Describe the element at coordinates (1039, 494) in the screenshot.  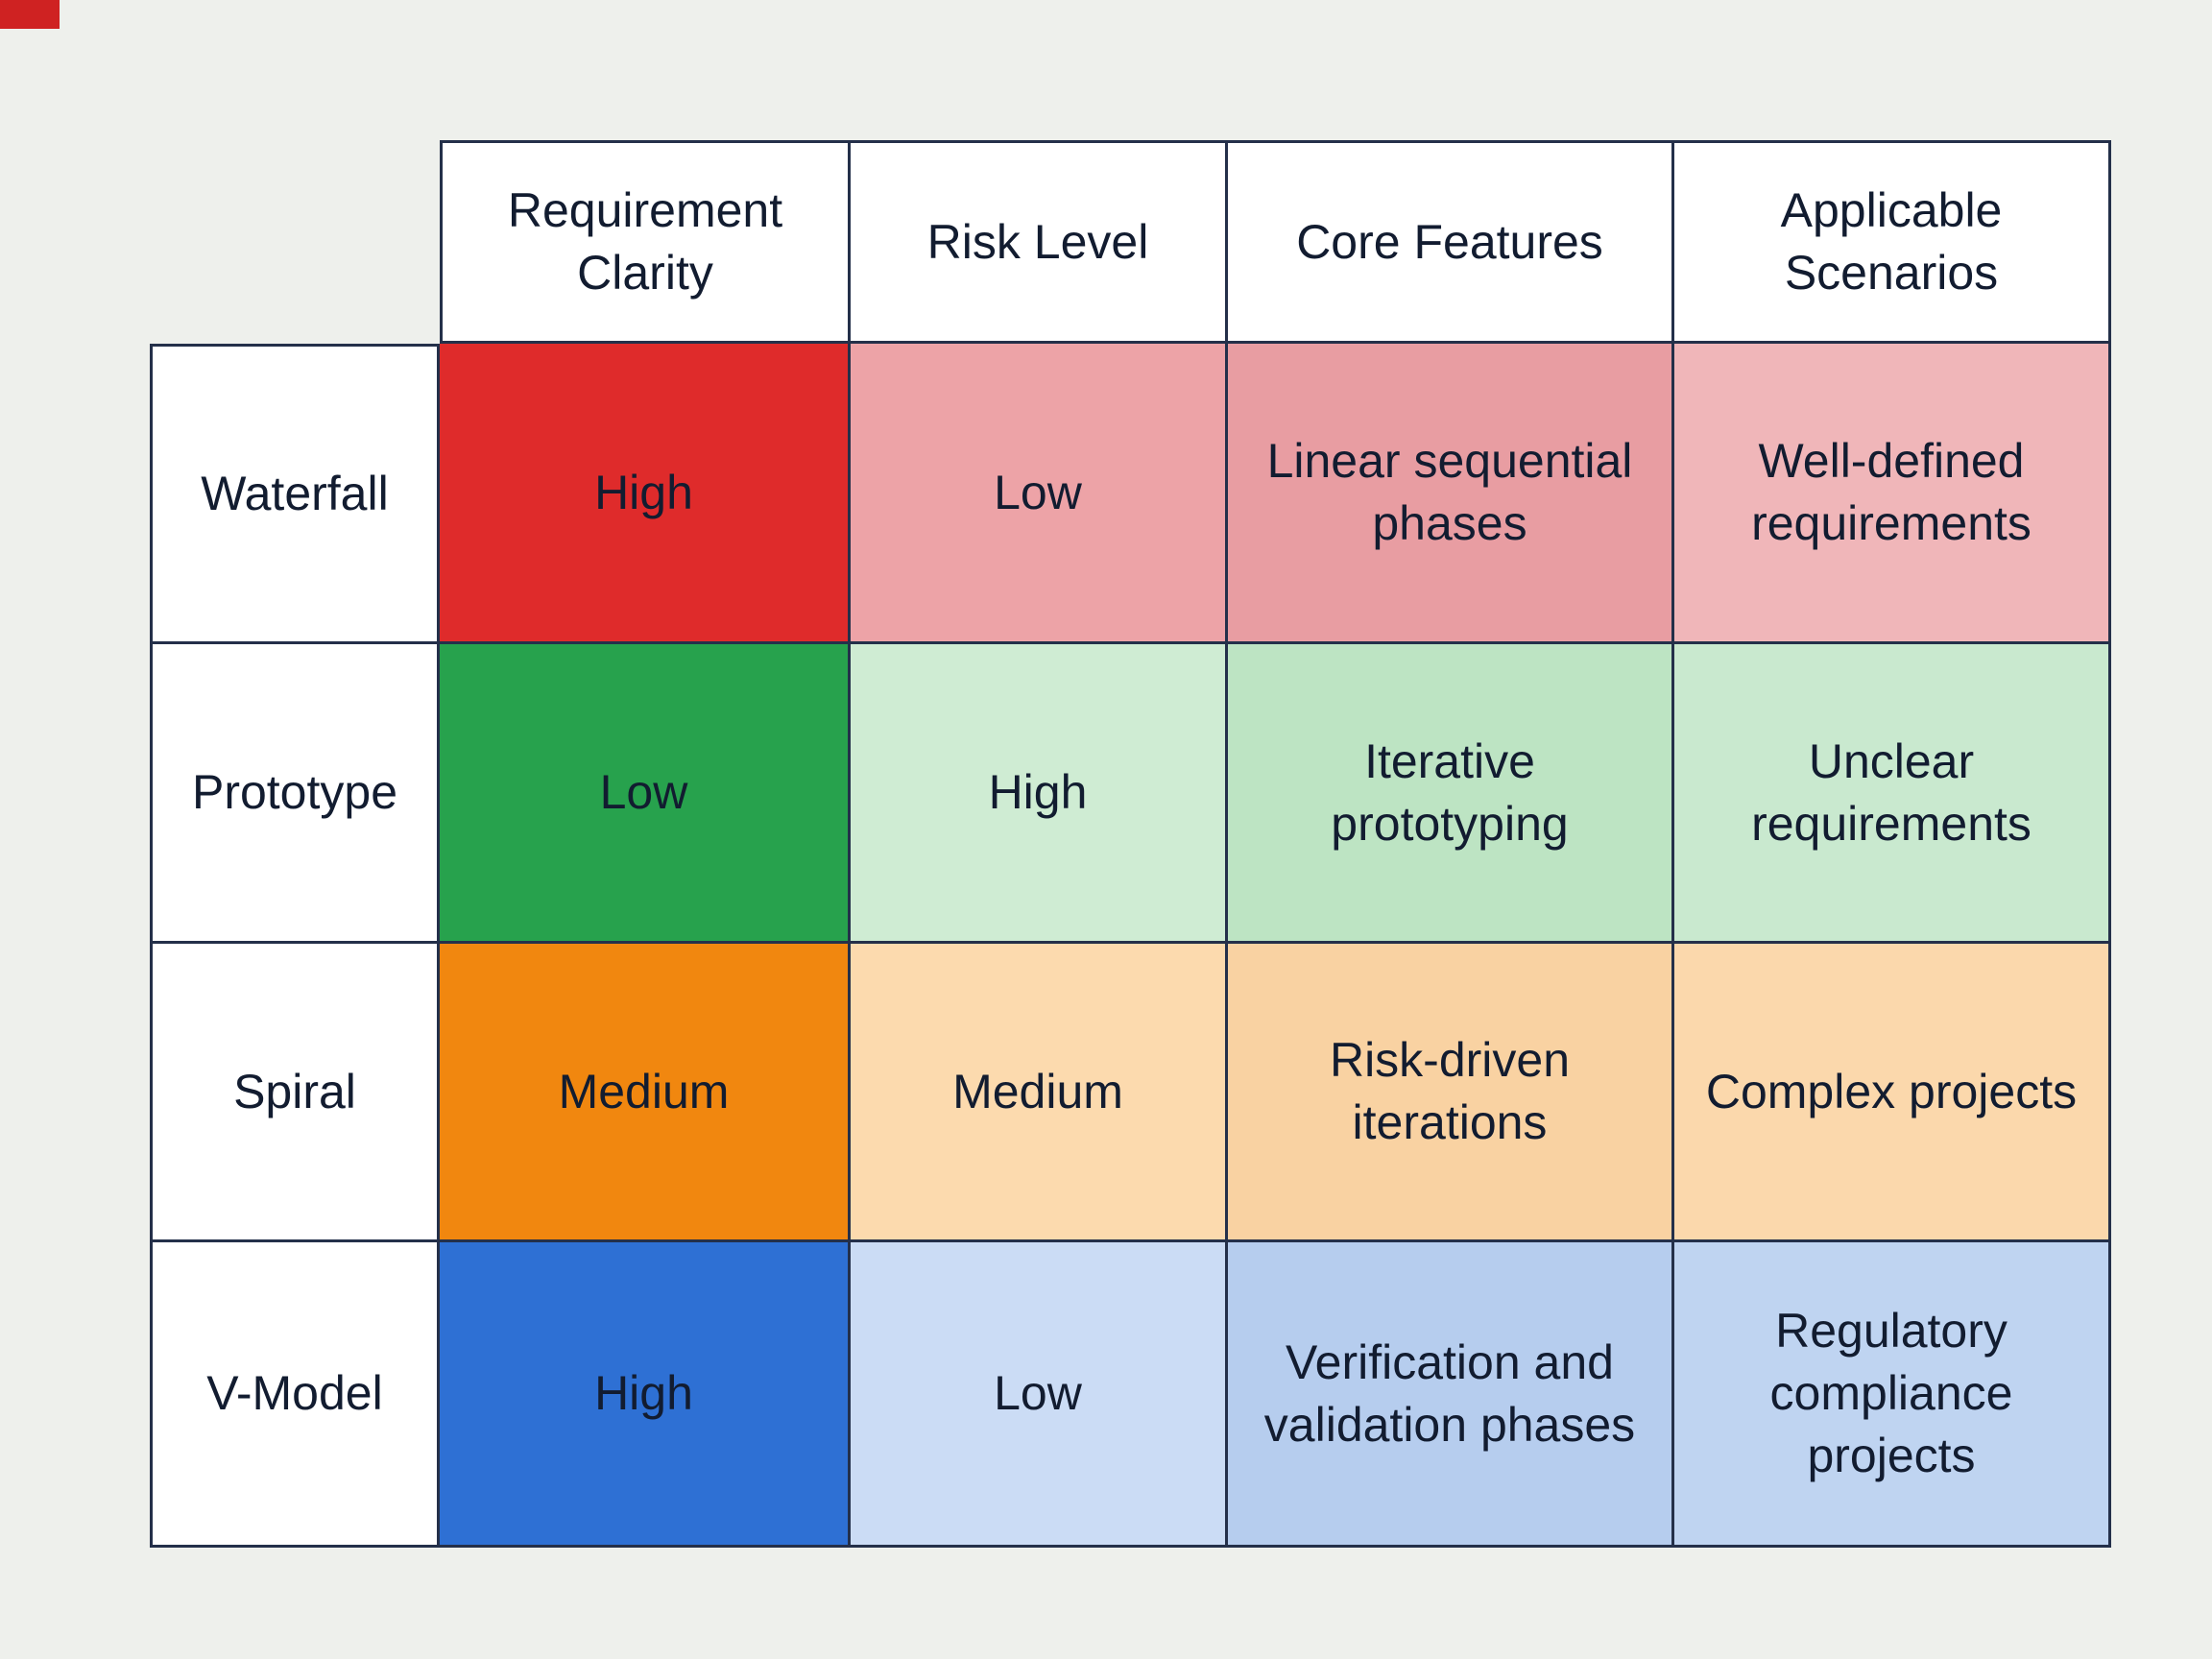
I see `cell-waterfall-risk-level: Low` at that location.